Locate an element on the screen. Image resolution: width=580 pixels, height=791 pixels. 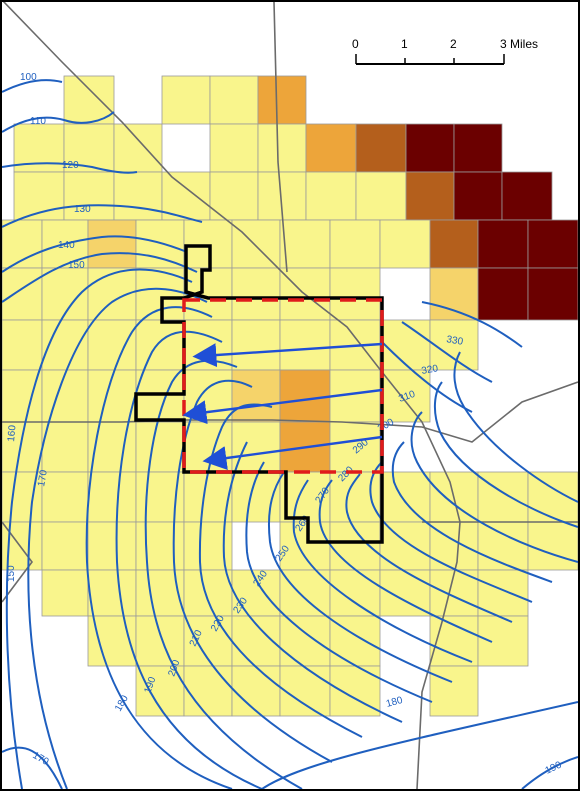
scale-label-3: 3 Miles is located at coordinates (519, 44).